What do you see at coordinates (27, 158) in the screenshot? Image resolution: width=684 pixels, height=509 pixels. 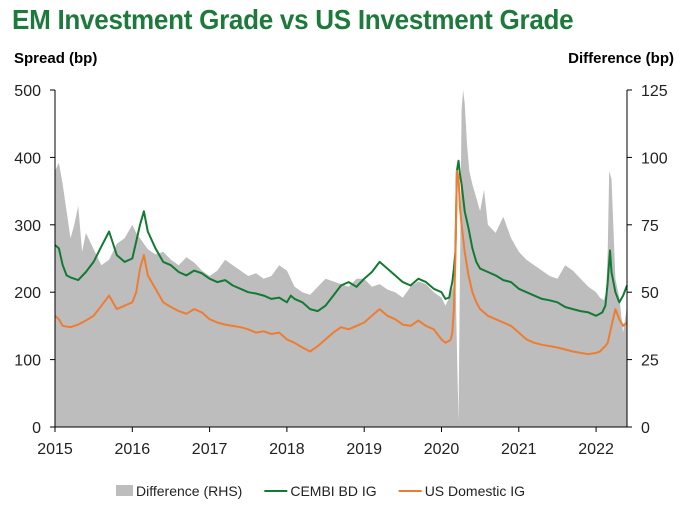 I see `left-tick-label: 400` at bounding box center [27, 158].